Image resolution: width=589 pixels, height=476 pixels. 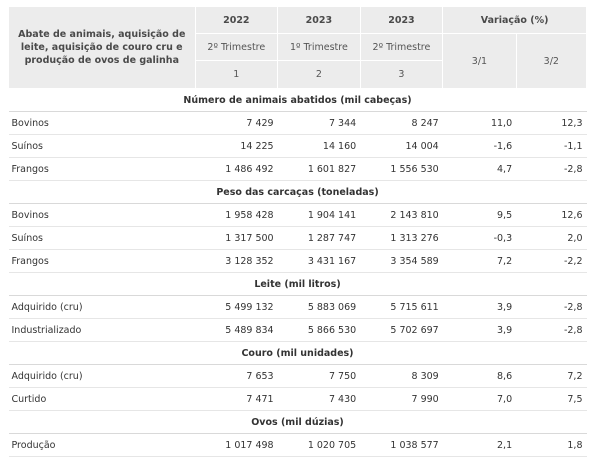 I want to click on cell-variation: 1,8, so click(x=551, y=445).